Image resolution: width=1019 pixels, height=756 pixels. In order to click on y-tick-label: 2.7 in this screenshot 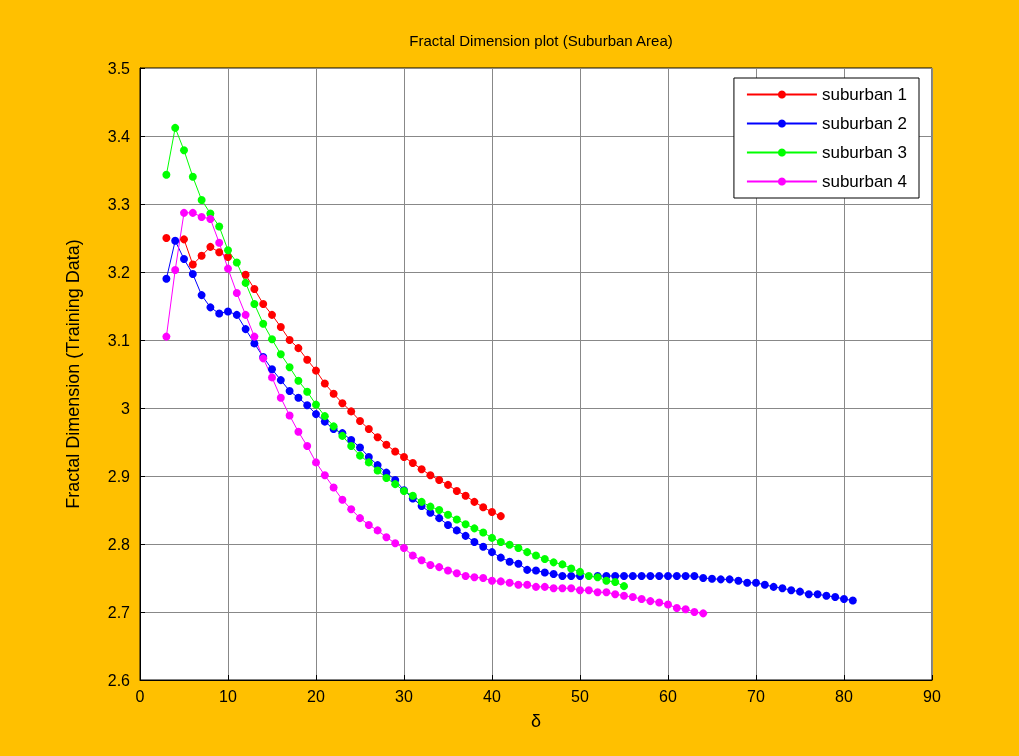, I will do `click(119, 612)`.